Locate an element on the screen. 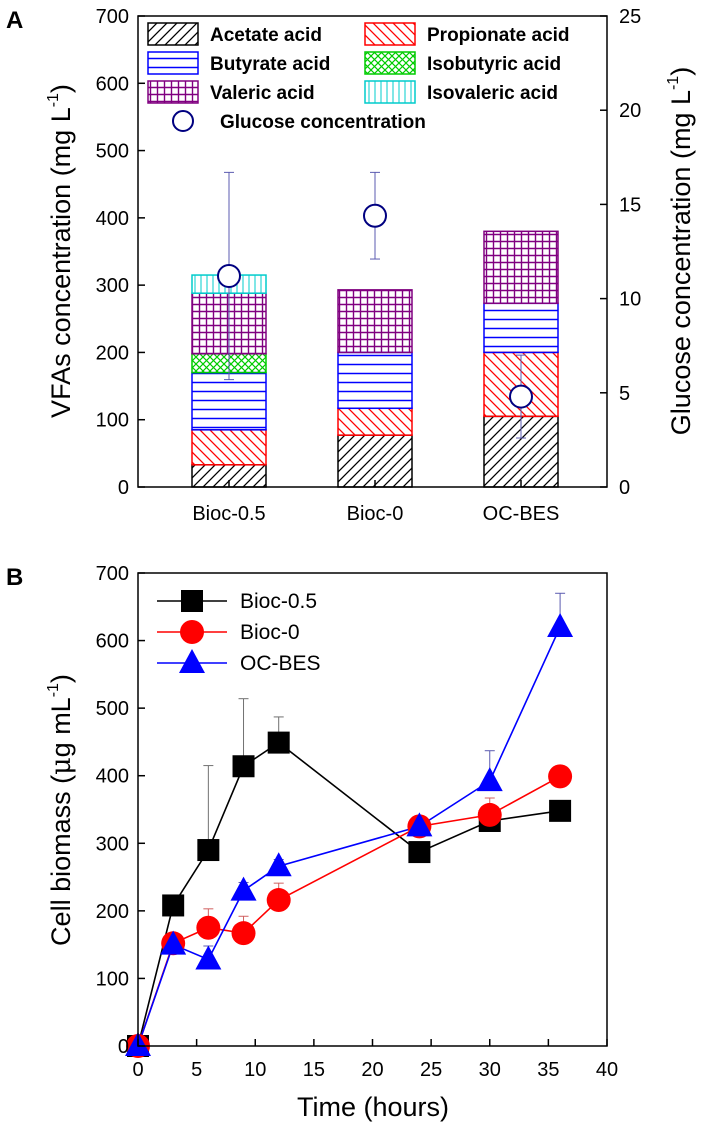  a-legend-swatch-isovaleric is located at coordinates (390, 92).